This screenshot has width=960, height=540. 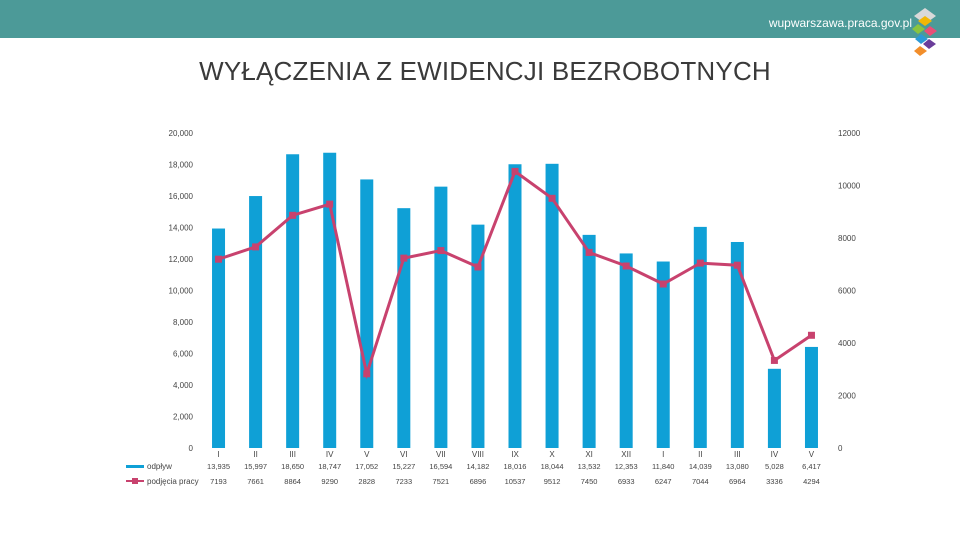 I want to click on table-cell: 9290, so click(x=329, y=481).